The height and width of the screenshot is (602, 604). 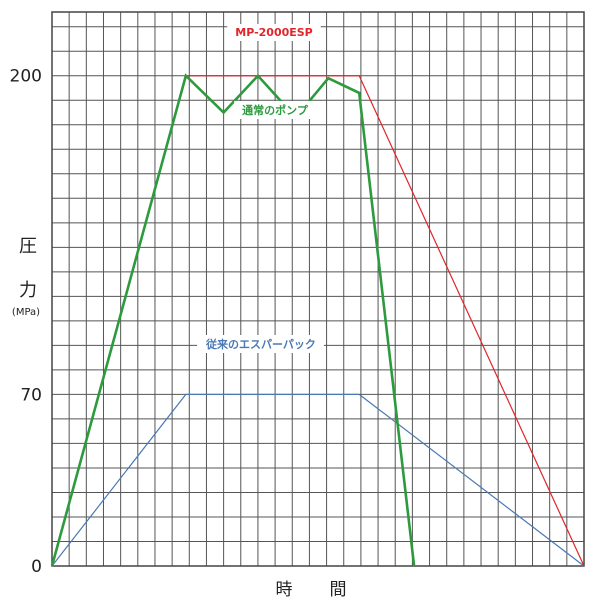 What do you see at coordinates (28, 246) in the screenshot?
I see `y-axis-label-char-1: 圧` at bounding box center [28, 246].